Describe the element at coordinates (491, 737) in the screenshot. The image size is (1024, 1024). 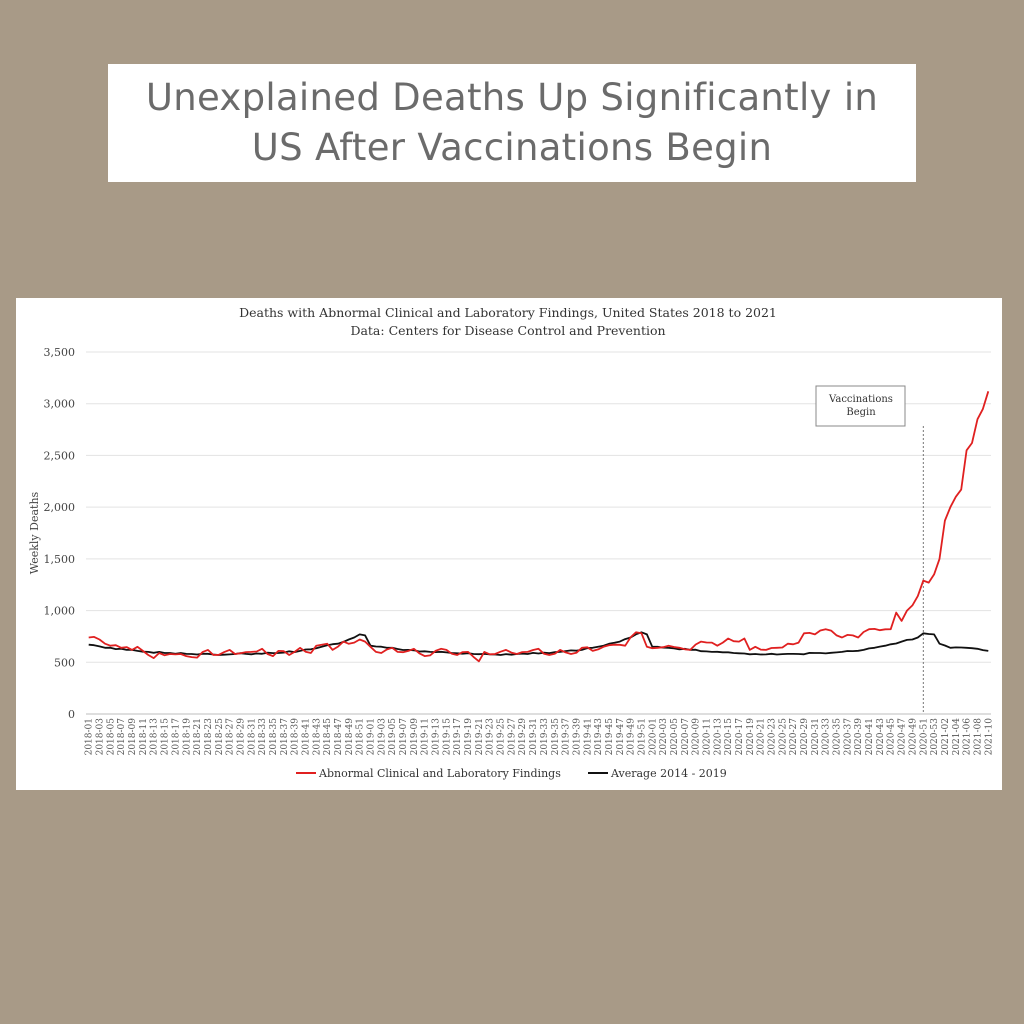
I see `x-tick-label: 2019-23` at that location.